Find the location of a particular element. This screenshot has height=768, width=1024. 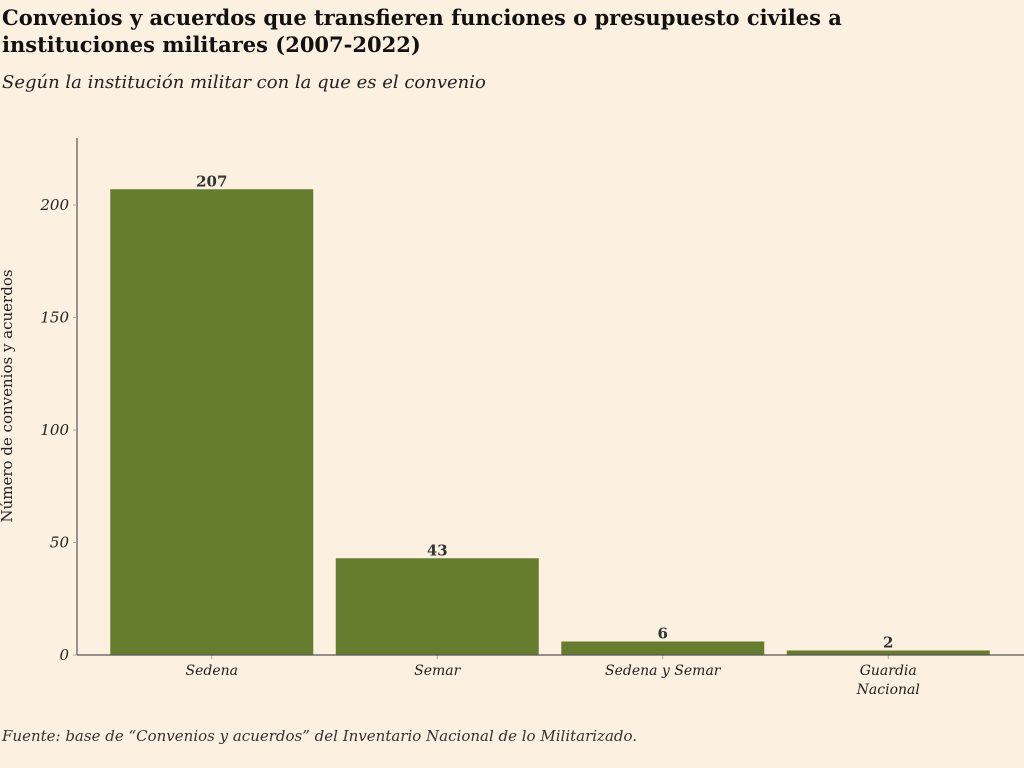

x-tick-label: Guardia is located at coordinates (888, 671).